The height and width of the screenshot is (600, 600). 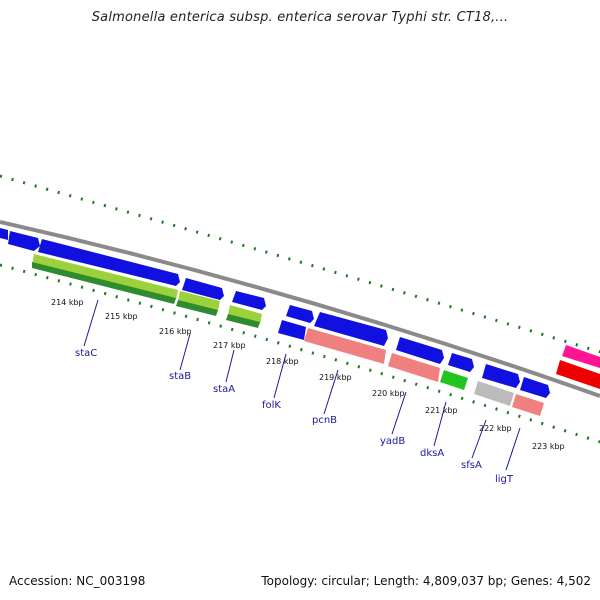 I want to click on kbp-label: 222 kbp, so click(x=495, y=428).